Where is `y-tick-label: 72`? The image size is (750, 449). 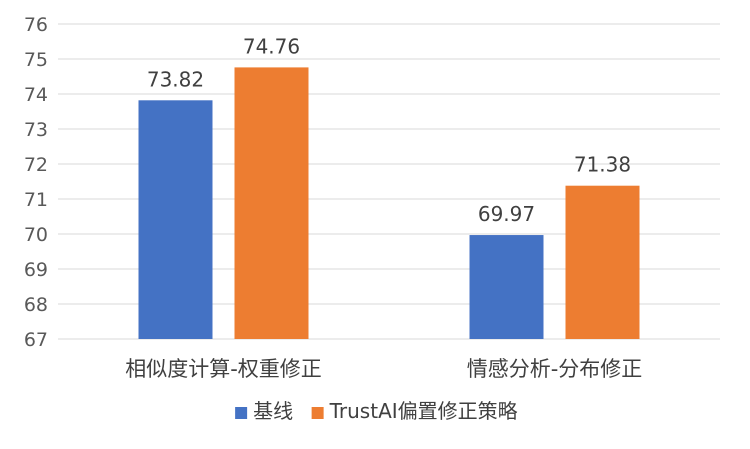
y-tick-label: 72 is located at coordinates (36, 165).